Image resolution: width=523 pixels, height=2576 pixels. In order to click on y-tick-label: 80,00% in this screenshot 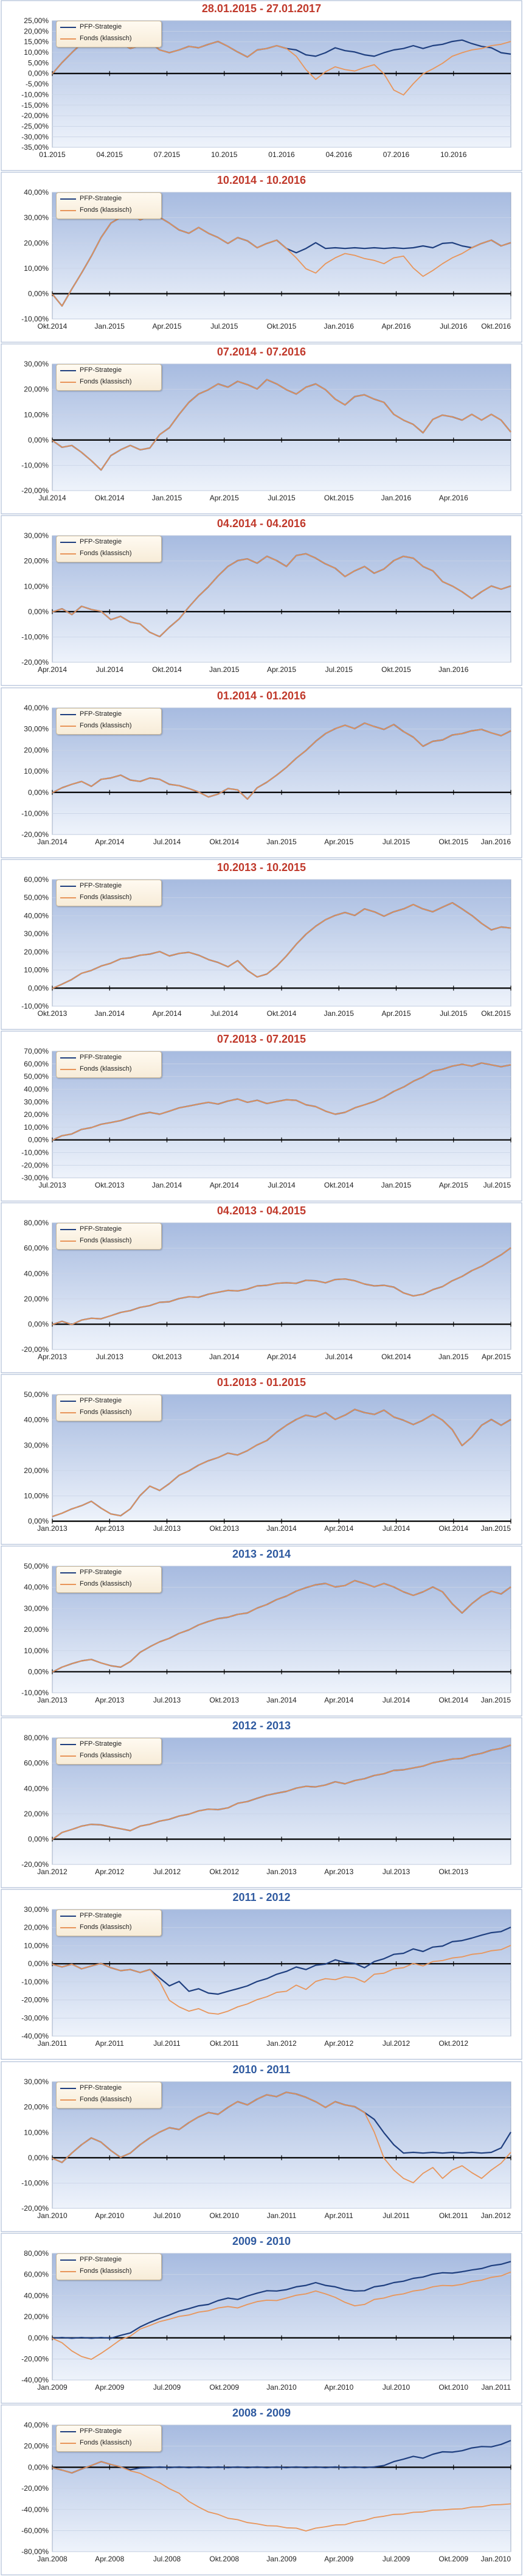, I will do `click(37, 1223)`.